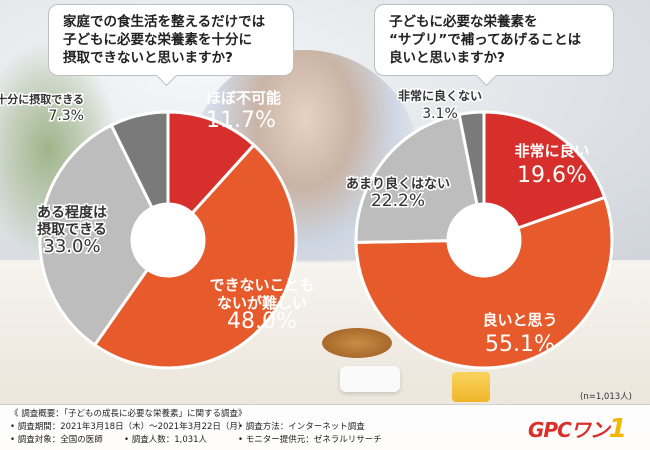  I want to click on footer-item: • 調査対象：全国の医師, so click(56, 440).